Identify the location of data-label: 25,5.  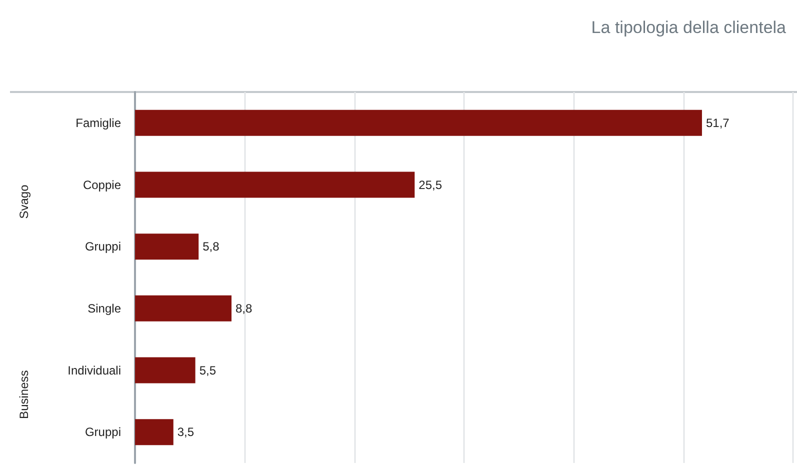
(430, 185).